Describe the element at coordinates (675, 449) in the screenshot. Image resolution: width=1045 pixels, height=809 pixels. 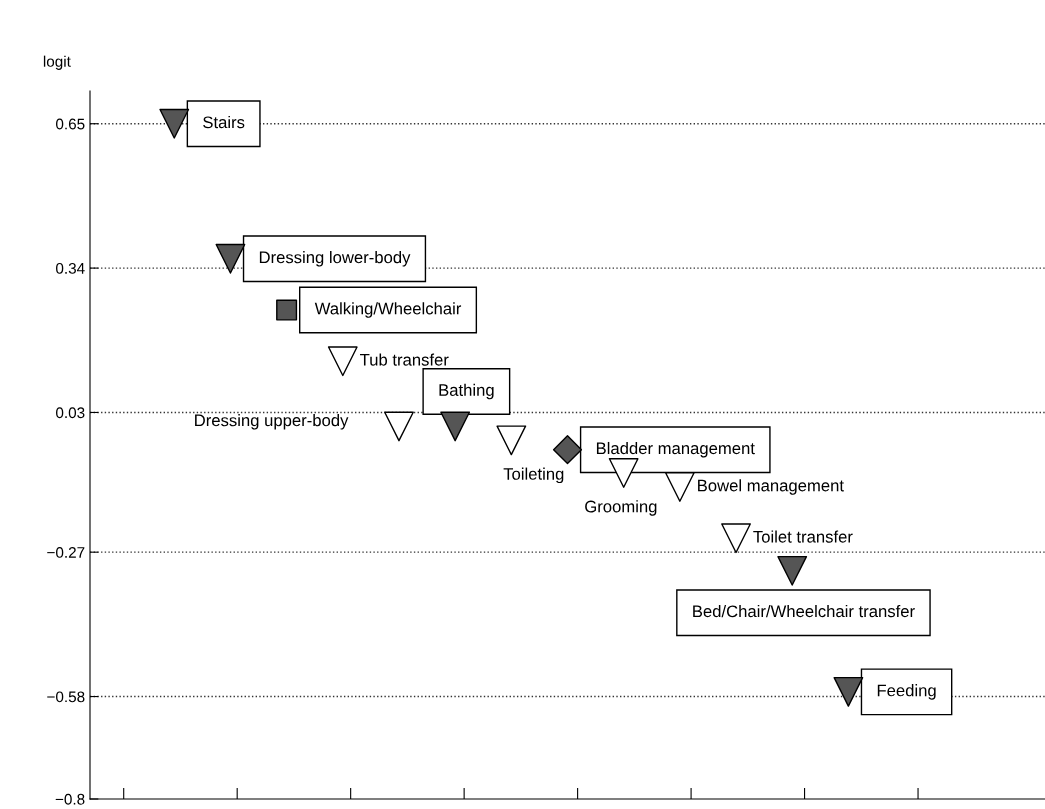
I see `annotation: Bladder management` at that location.